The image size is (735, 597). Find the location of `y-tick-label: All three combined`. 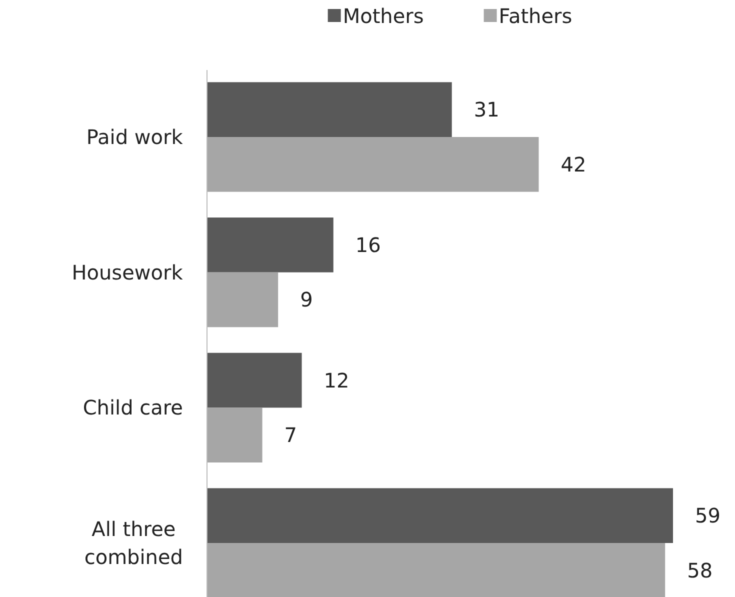

y-tick-label: All three combined is located at coordinates (133, 543).